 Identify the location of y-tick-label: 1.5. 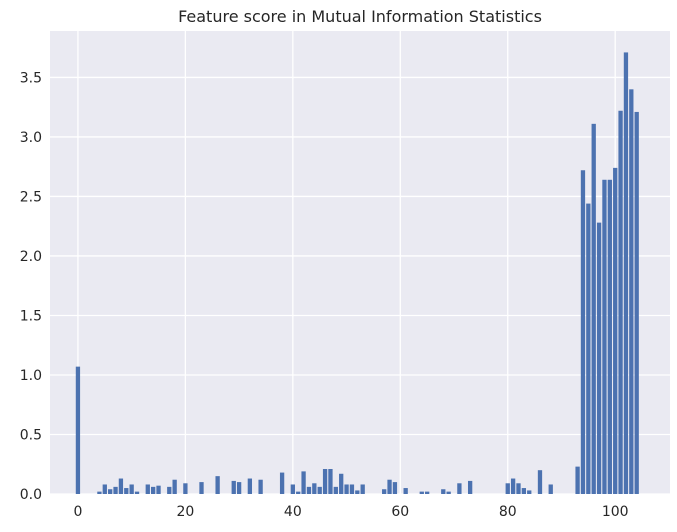
(31, 316).